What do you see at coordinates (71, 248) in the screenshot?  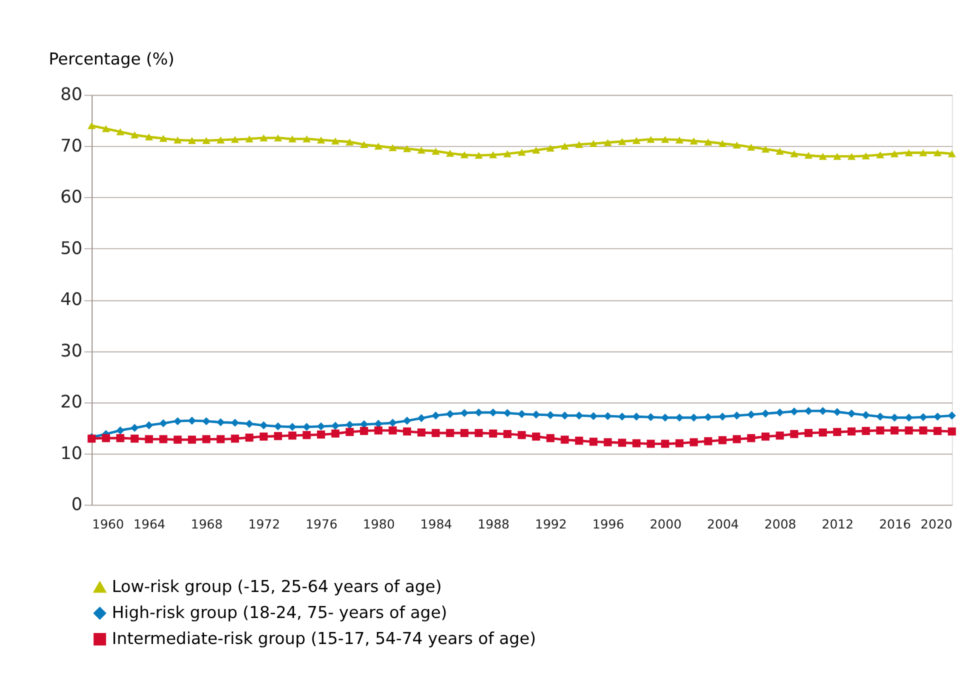 I see `y-tick-label: 50` at bounding box center [71, 248].